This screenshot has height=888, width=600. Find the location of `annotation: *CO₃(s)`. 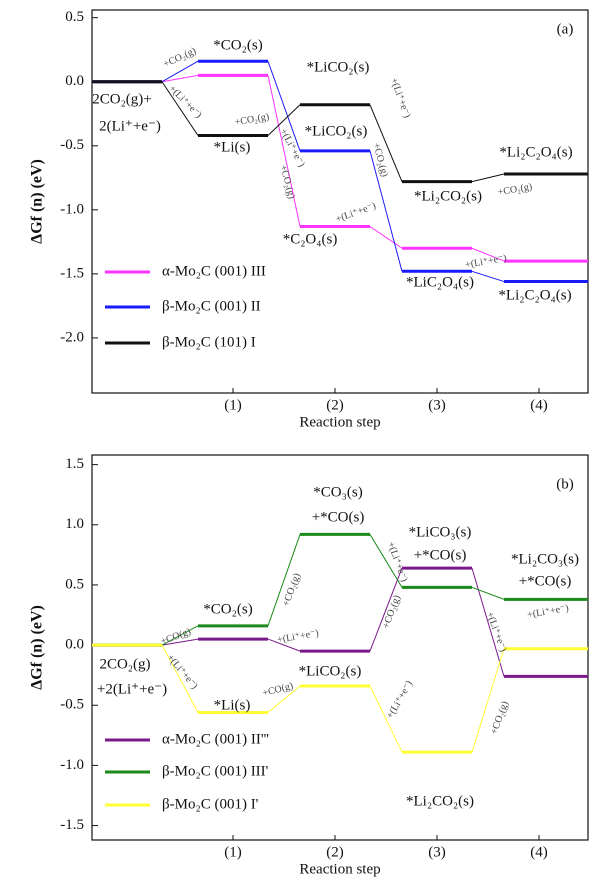

annotation: *CO₃(s) is located at coordinates (337, 492).